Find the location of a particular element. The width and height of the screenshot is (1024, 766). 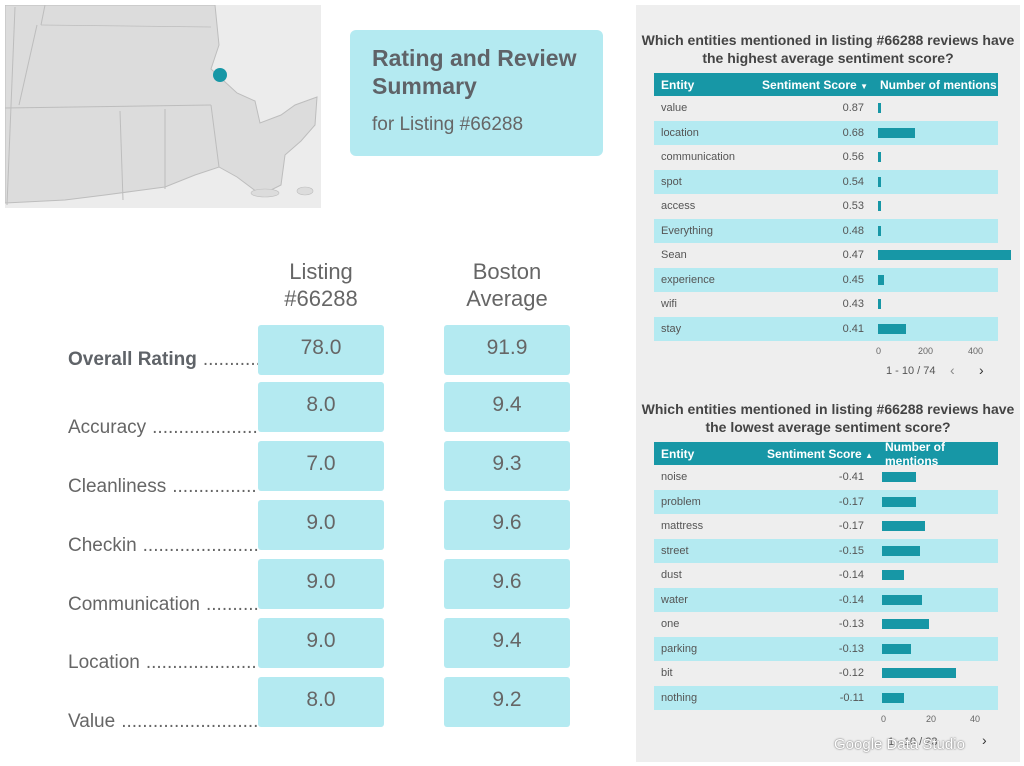

score-column-header: Sentiment Score ▲ is located at coordinates (816, 454).